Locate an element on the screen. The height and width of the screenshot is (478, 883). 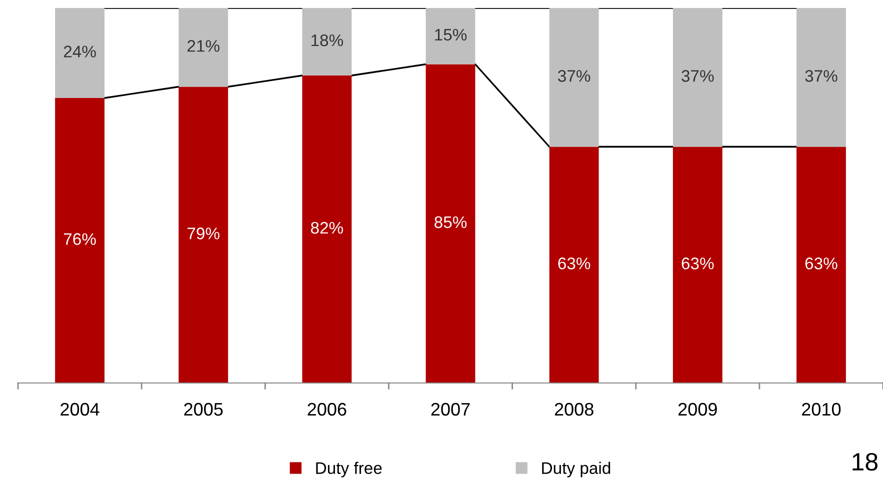
data-label: 24% is located at coordinates (80, 52).